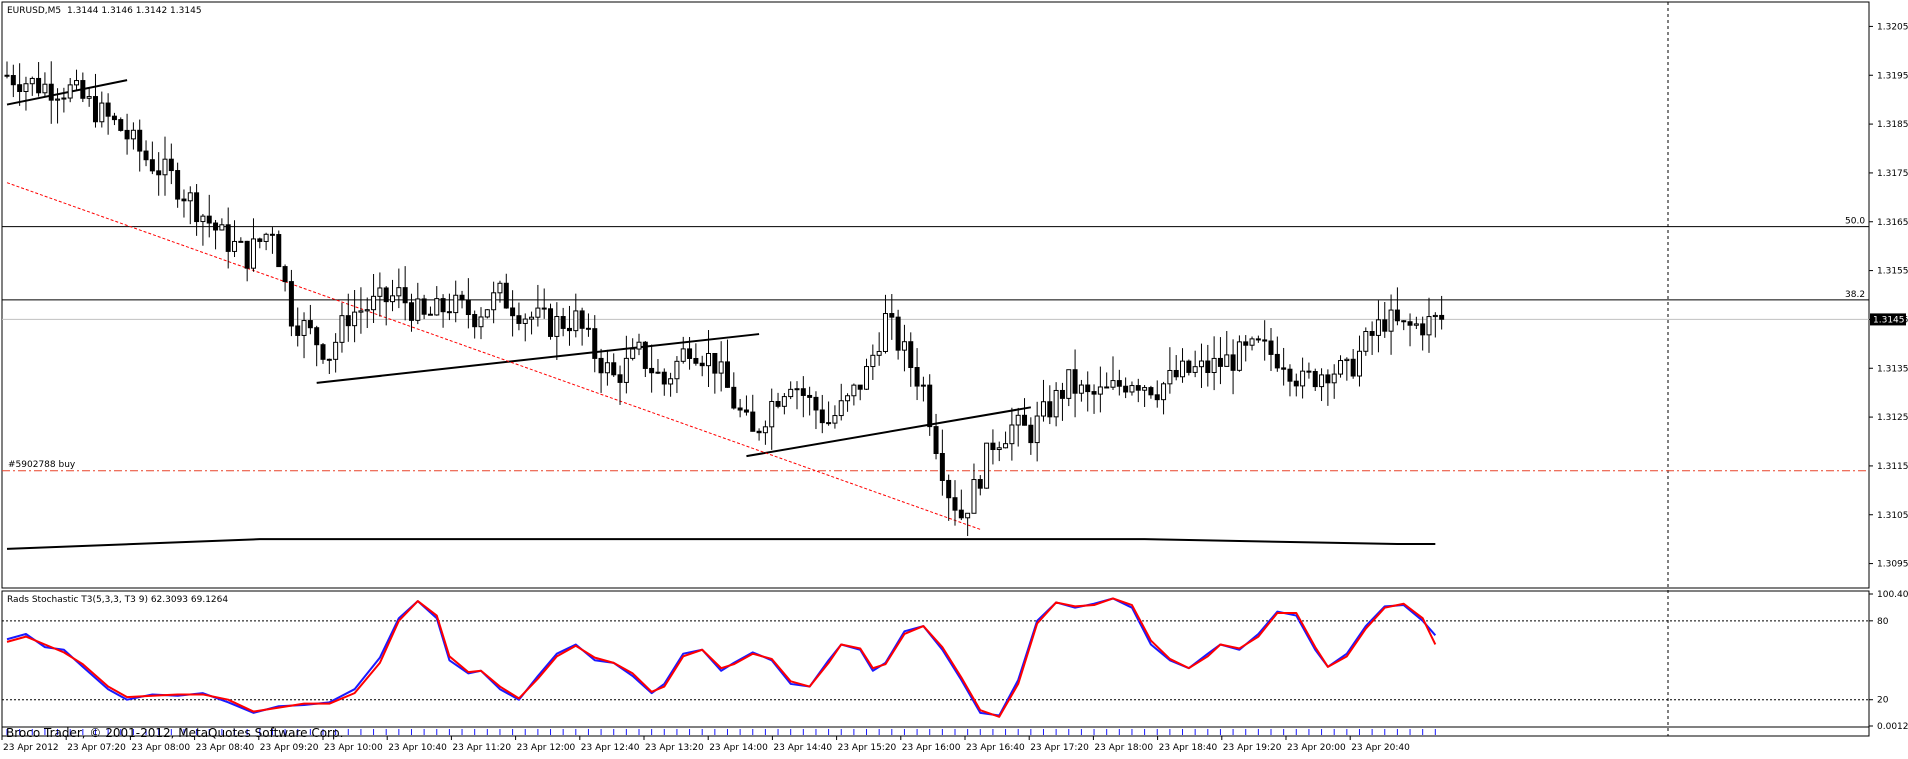  What do you see at coordinates (674, 748) in the screenshot?
I see `time-tick-label: 23 Apr 13:20` at bounding box center [674, 748].